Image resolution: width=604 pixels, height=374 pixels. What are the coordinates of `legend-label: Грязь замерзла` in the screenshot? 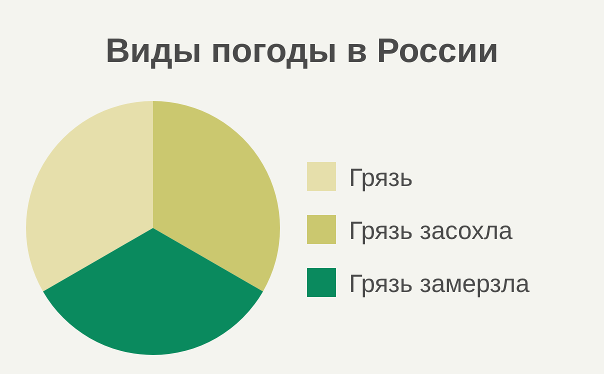 It's located at (439, 284).